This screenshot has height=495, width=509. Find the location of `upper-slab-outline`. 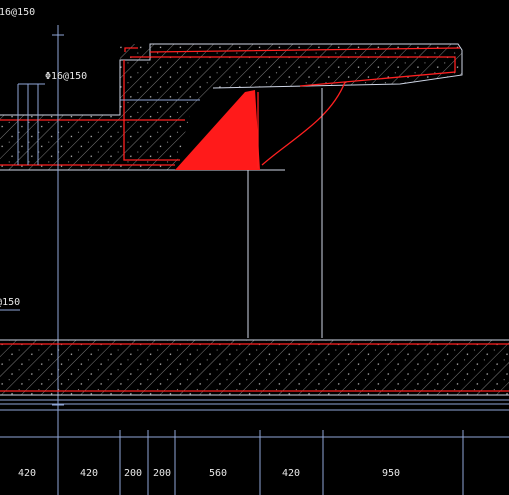

upper-slab-outline is located at coordinates (231, 79).